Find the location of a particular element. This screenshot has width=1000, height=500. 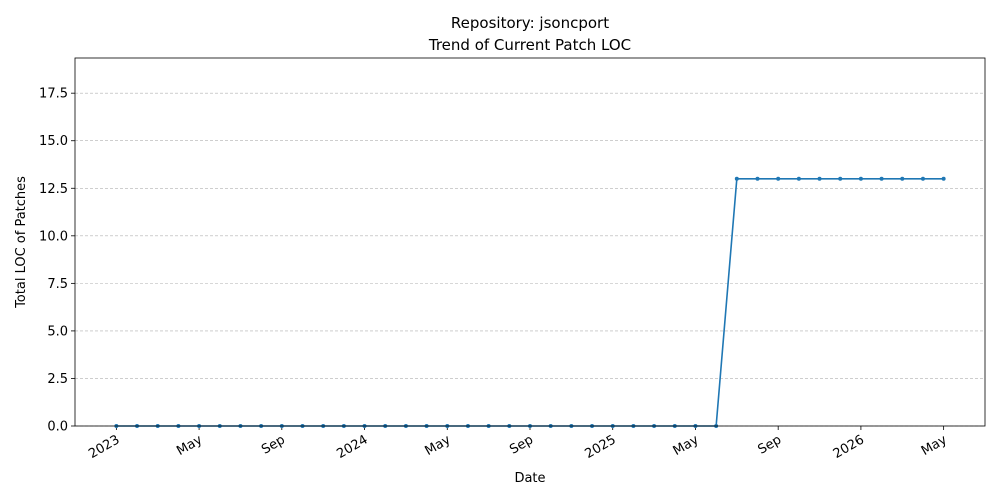

y-tick-label: 17.5 is located at coordinates (53, 94).